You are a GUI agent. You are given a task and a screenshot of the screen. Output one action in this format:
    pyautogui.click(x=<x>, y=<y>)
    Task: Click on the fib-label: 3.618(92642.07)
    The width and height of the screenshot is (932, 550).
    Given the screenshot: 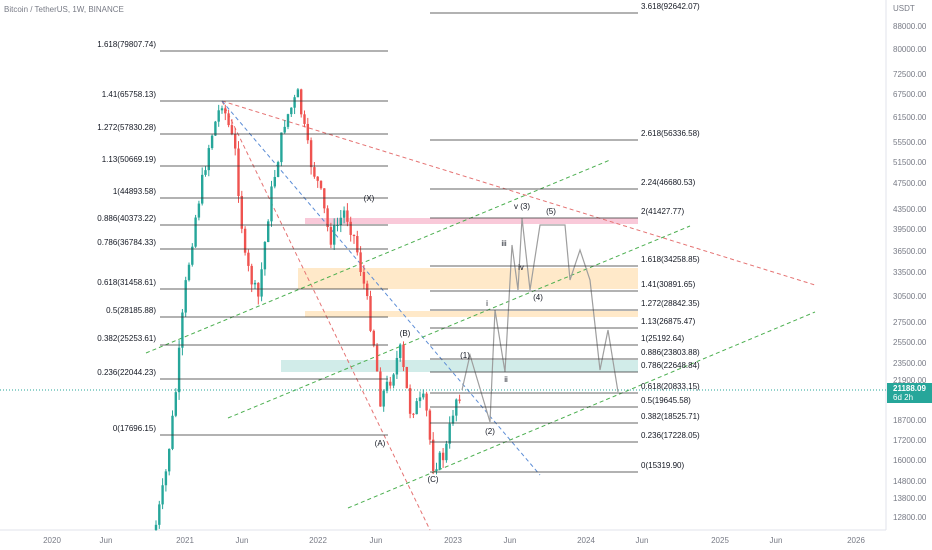 What is the action you would take?
    pyautogui.click(x=670, y=6)
    